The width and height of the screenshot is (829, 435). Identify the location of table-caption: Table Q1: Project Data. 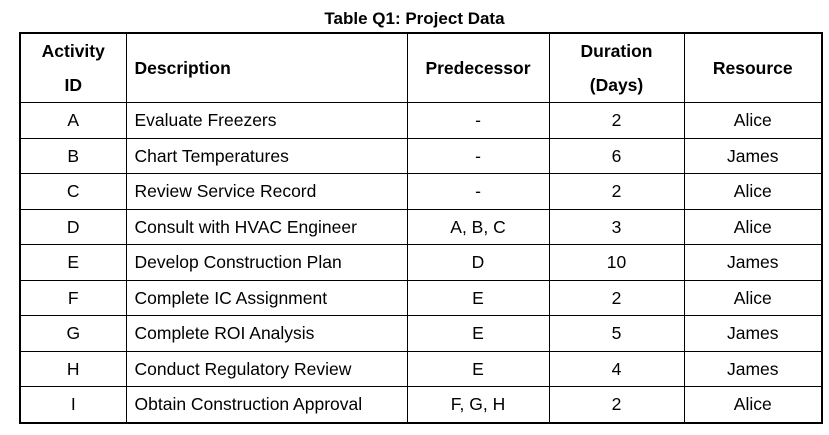
(414, 18).